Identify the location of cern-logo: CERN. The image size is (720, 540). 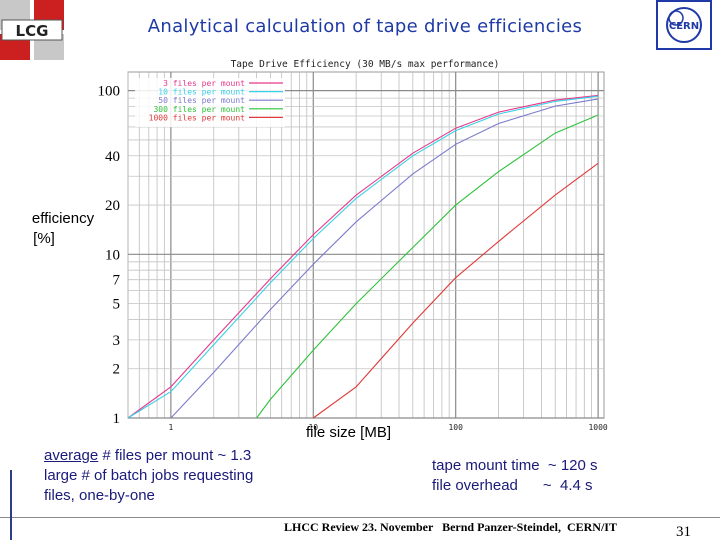
(684, 25).